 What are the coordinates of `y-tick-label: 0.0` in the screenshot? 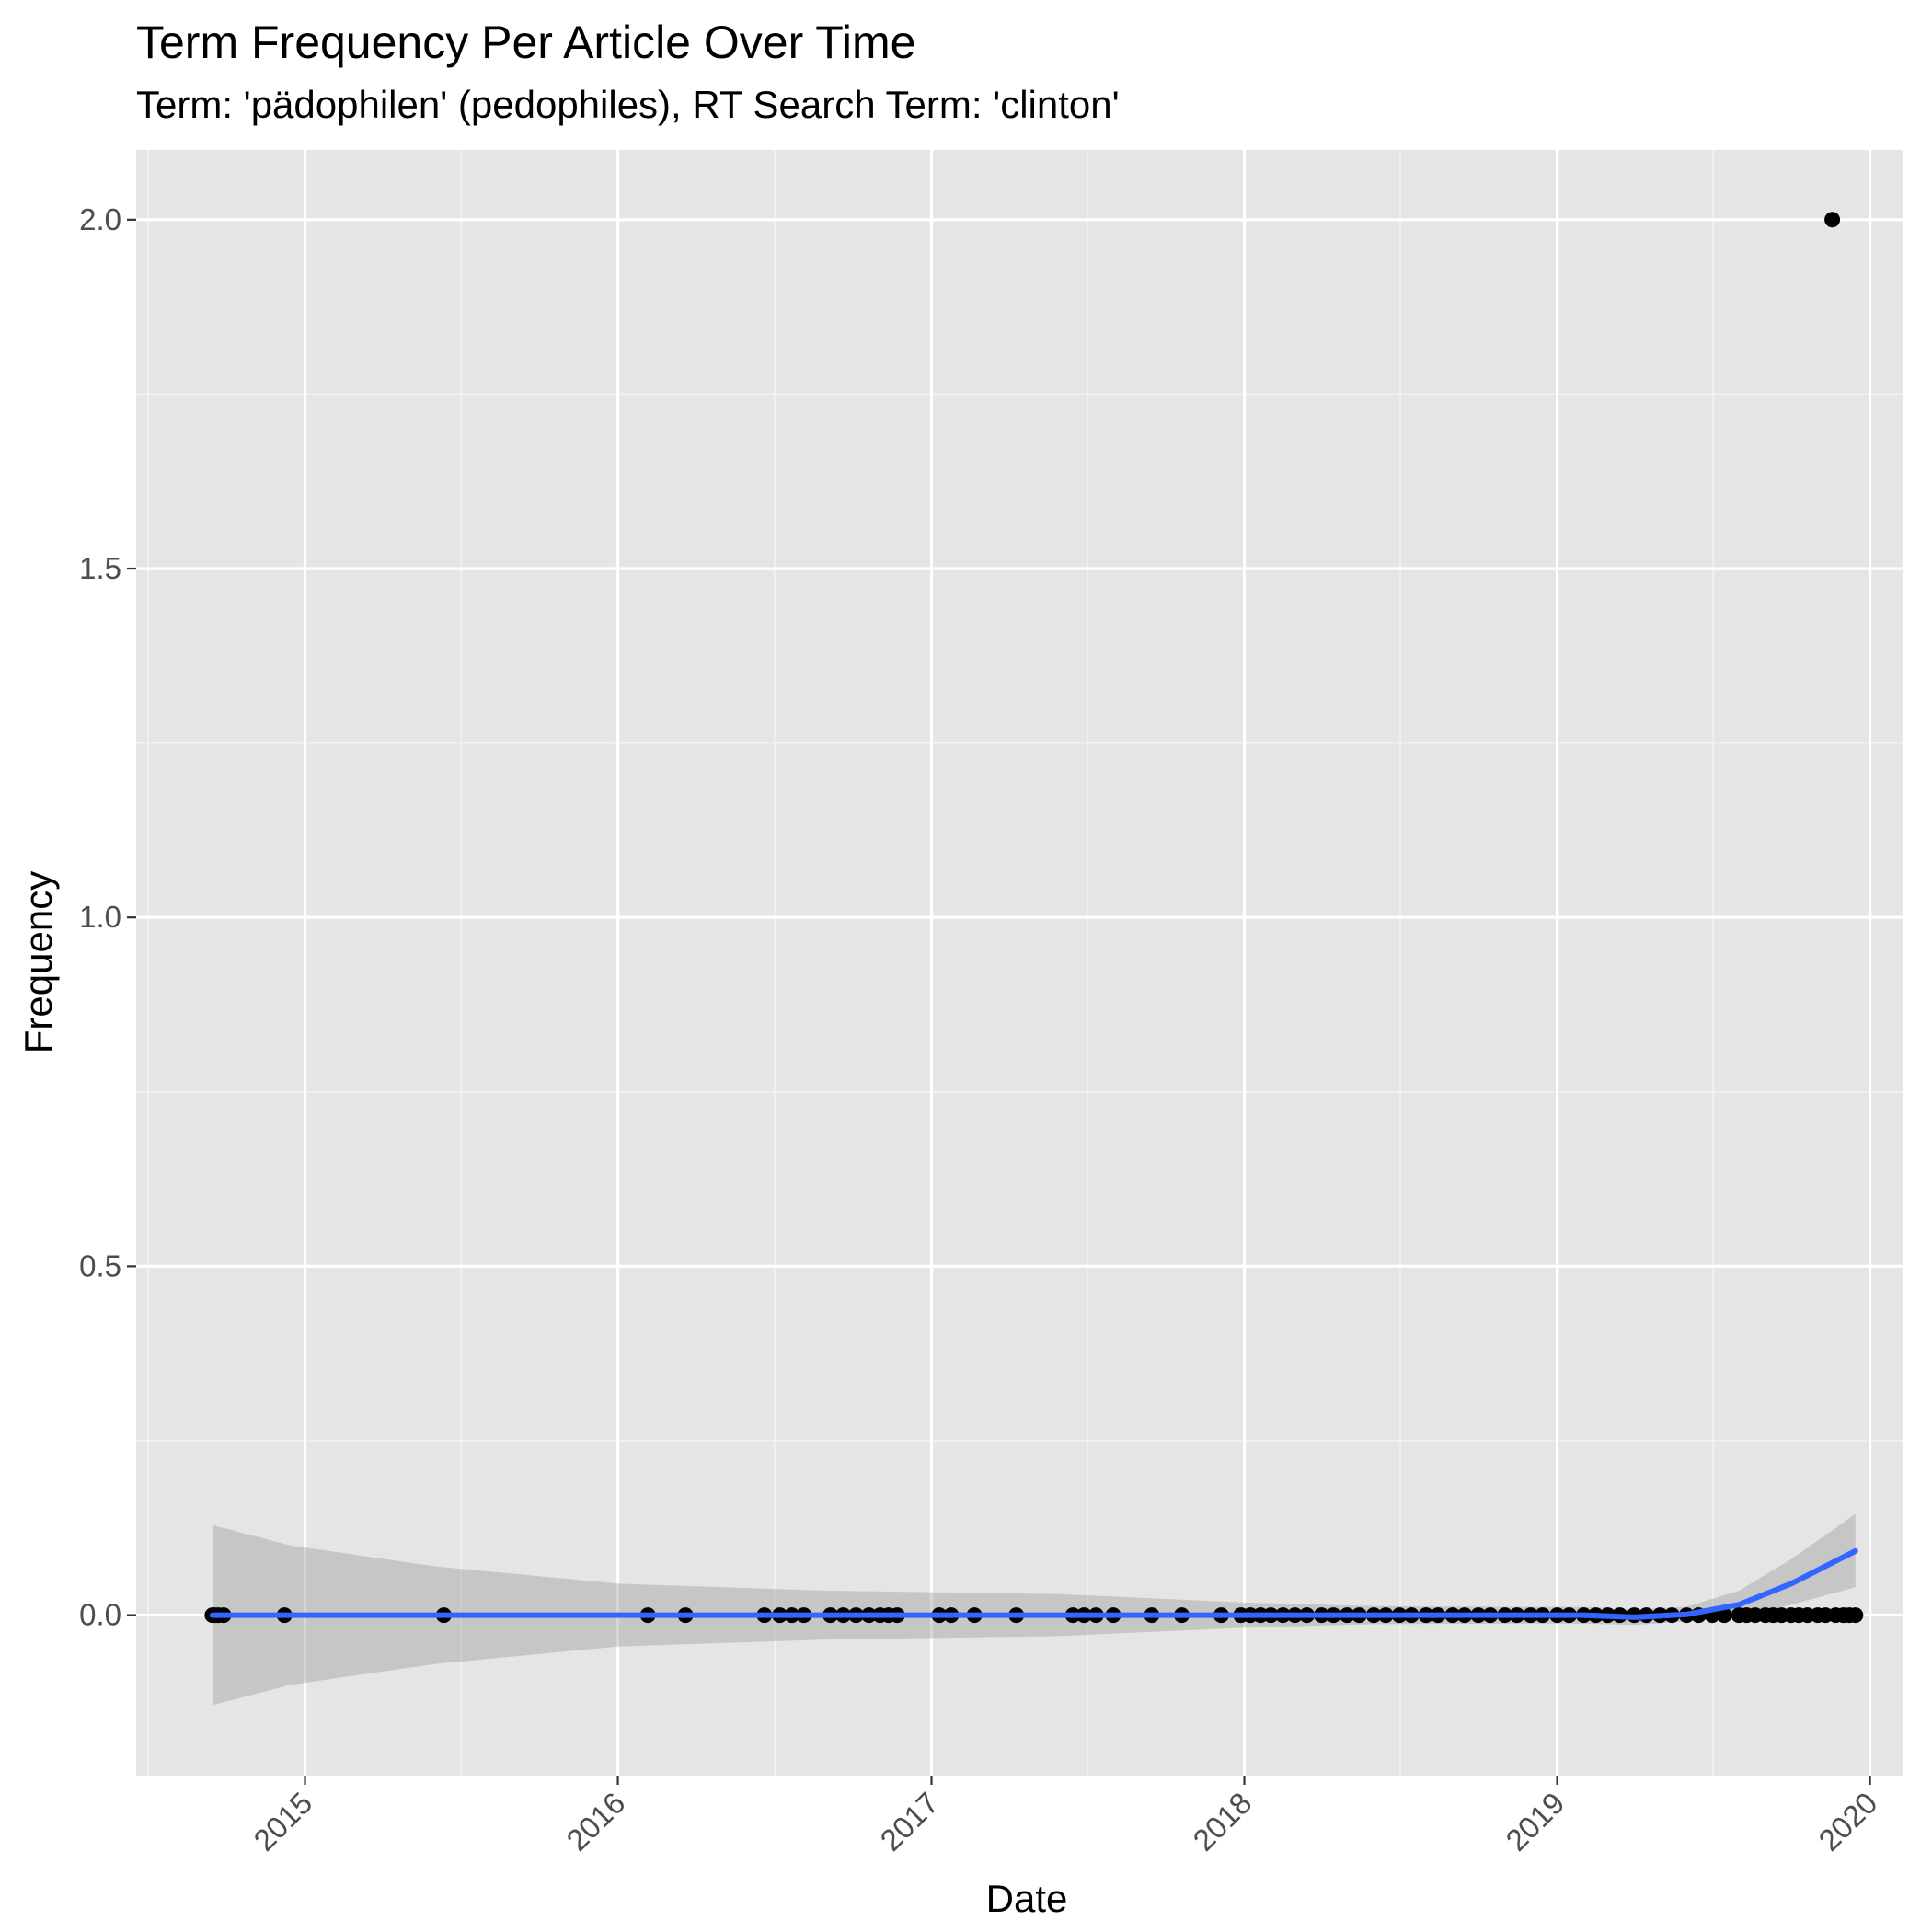 It's located at (100, 1615).